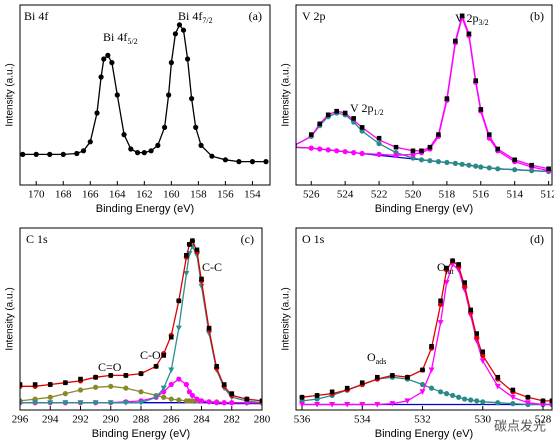 The height and width of the screenshot is (440, 554). What do you see at coordinates (50, 420) in the screenshot?
I see `x-tick-label: 294` at bounding box center [50, 420].